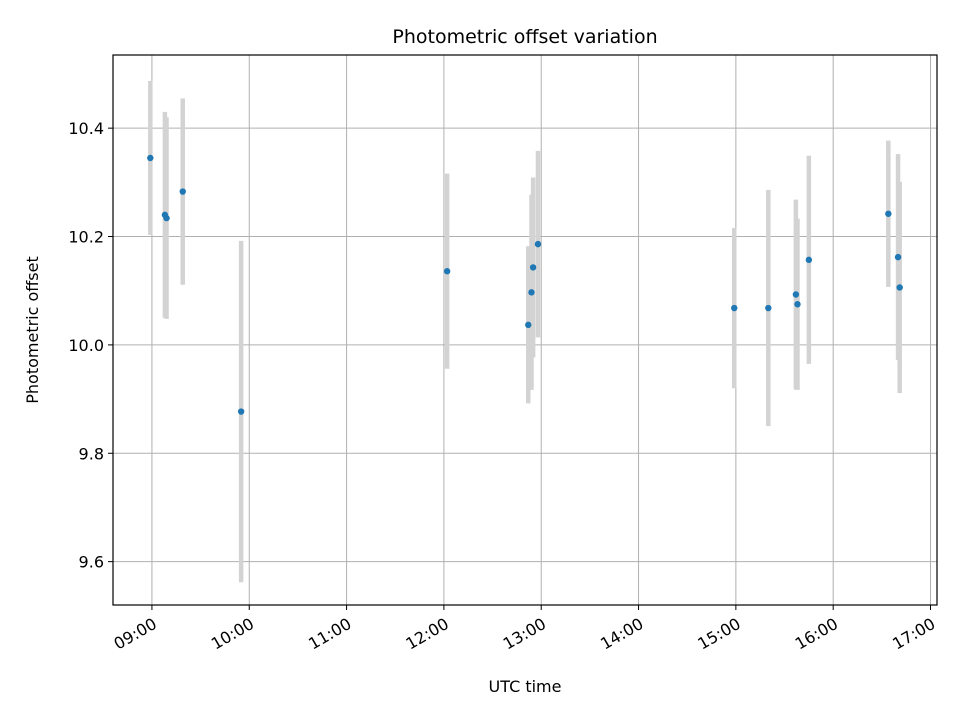 The height and width of the screenshot is (720, 960). Describe the element at coordinates (91, 562) in the screenshot. I see `y-tick-label: 9.6` at that location.